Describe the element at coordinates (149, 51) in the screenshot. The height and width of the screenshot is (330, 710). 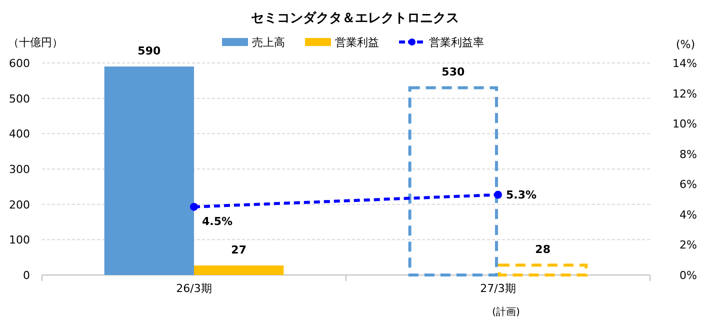
I see `data-label: 590` at that location.